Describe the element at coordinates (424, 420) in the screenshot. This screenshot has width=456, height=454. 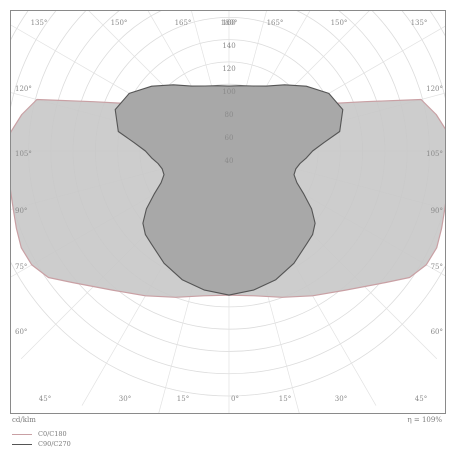
I see `efficiency-label: η = 109%` at that location.